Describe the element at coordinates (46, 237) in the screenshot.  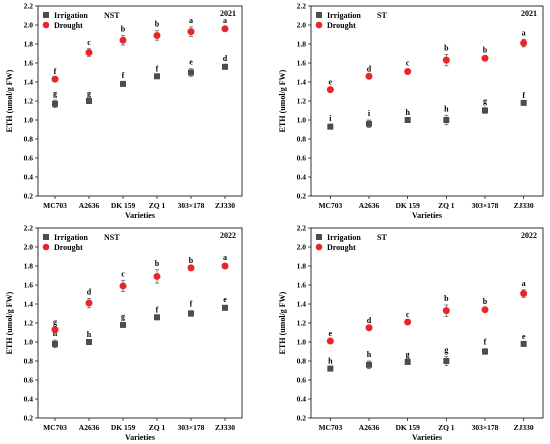
I see `legend-marker-square` at that location.